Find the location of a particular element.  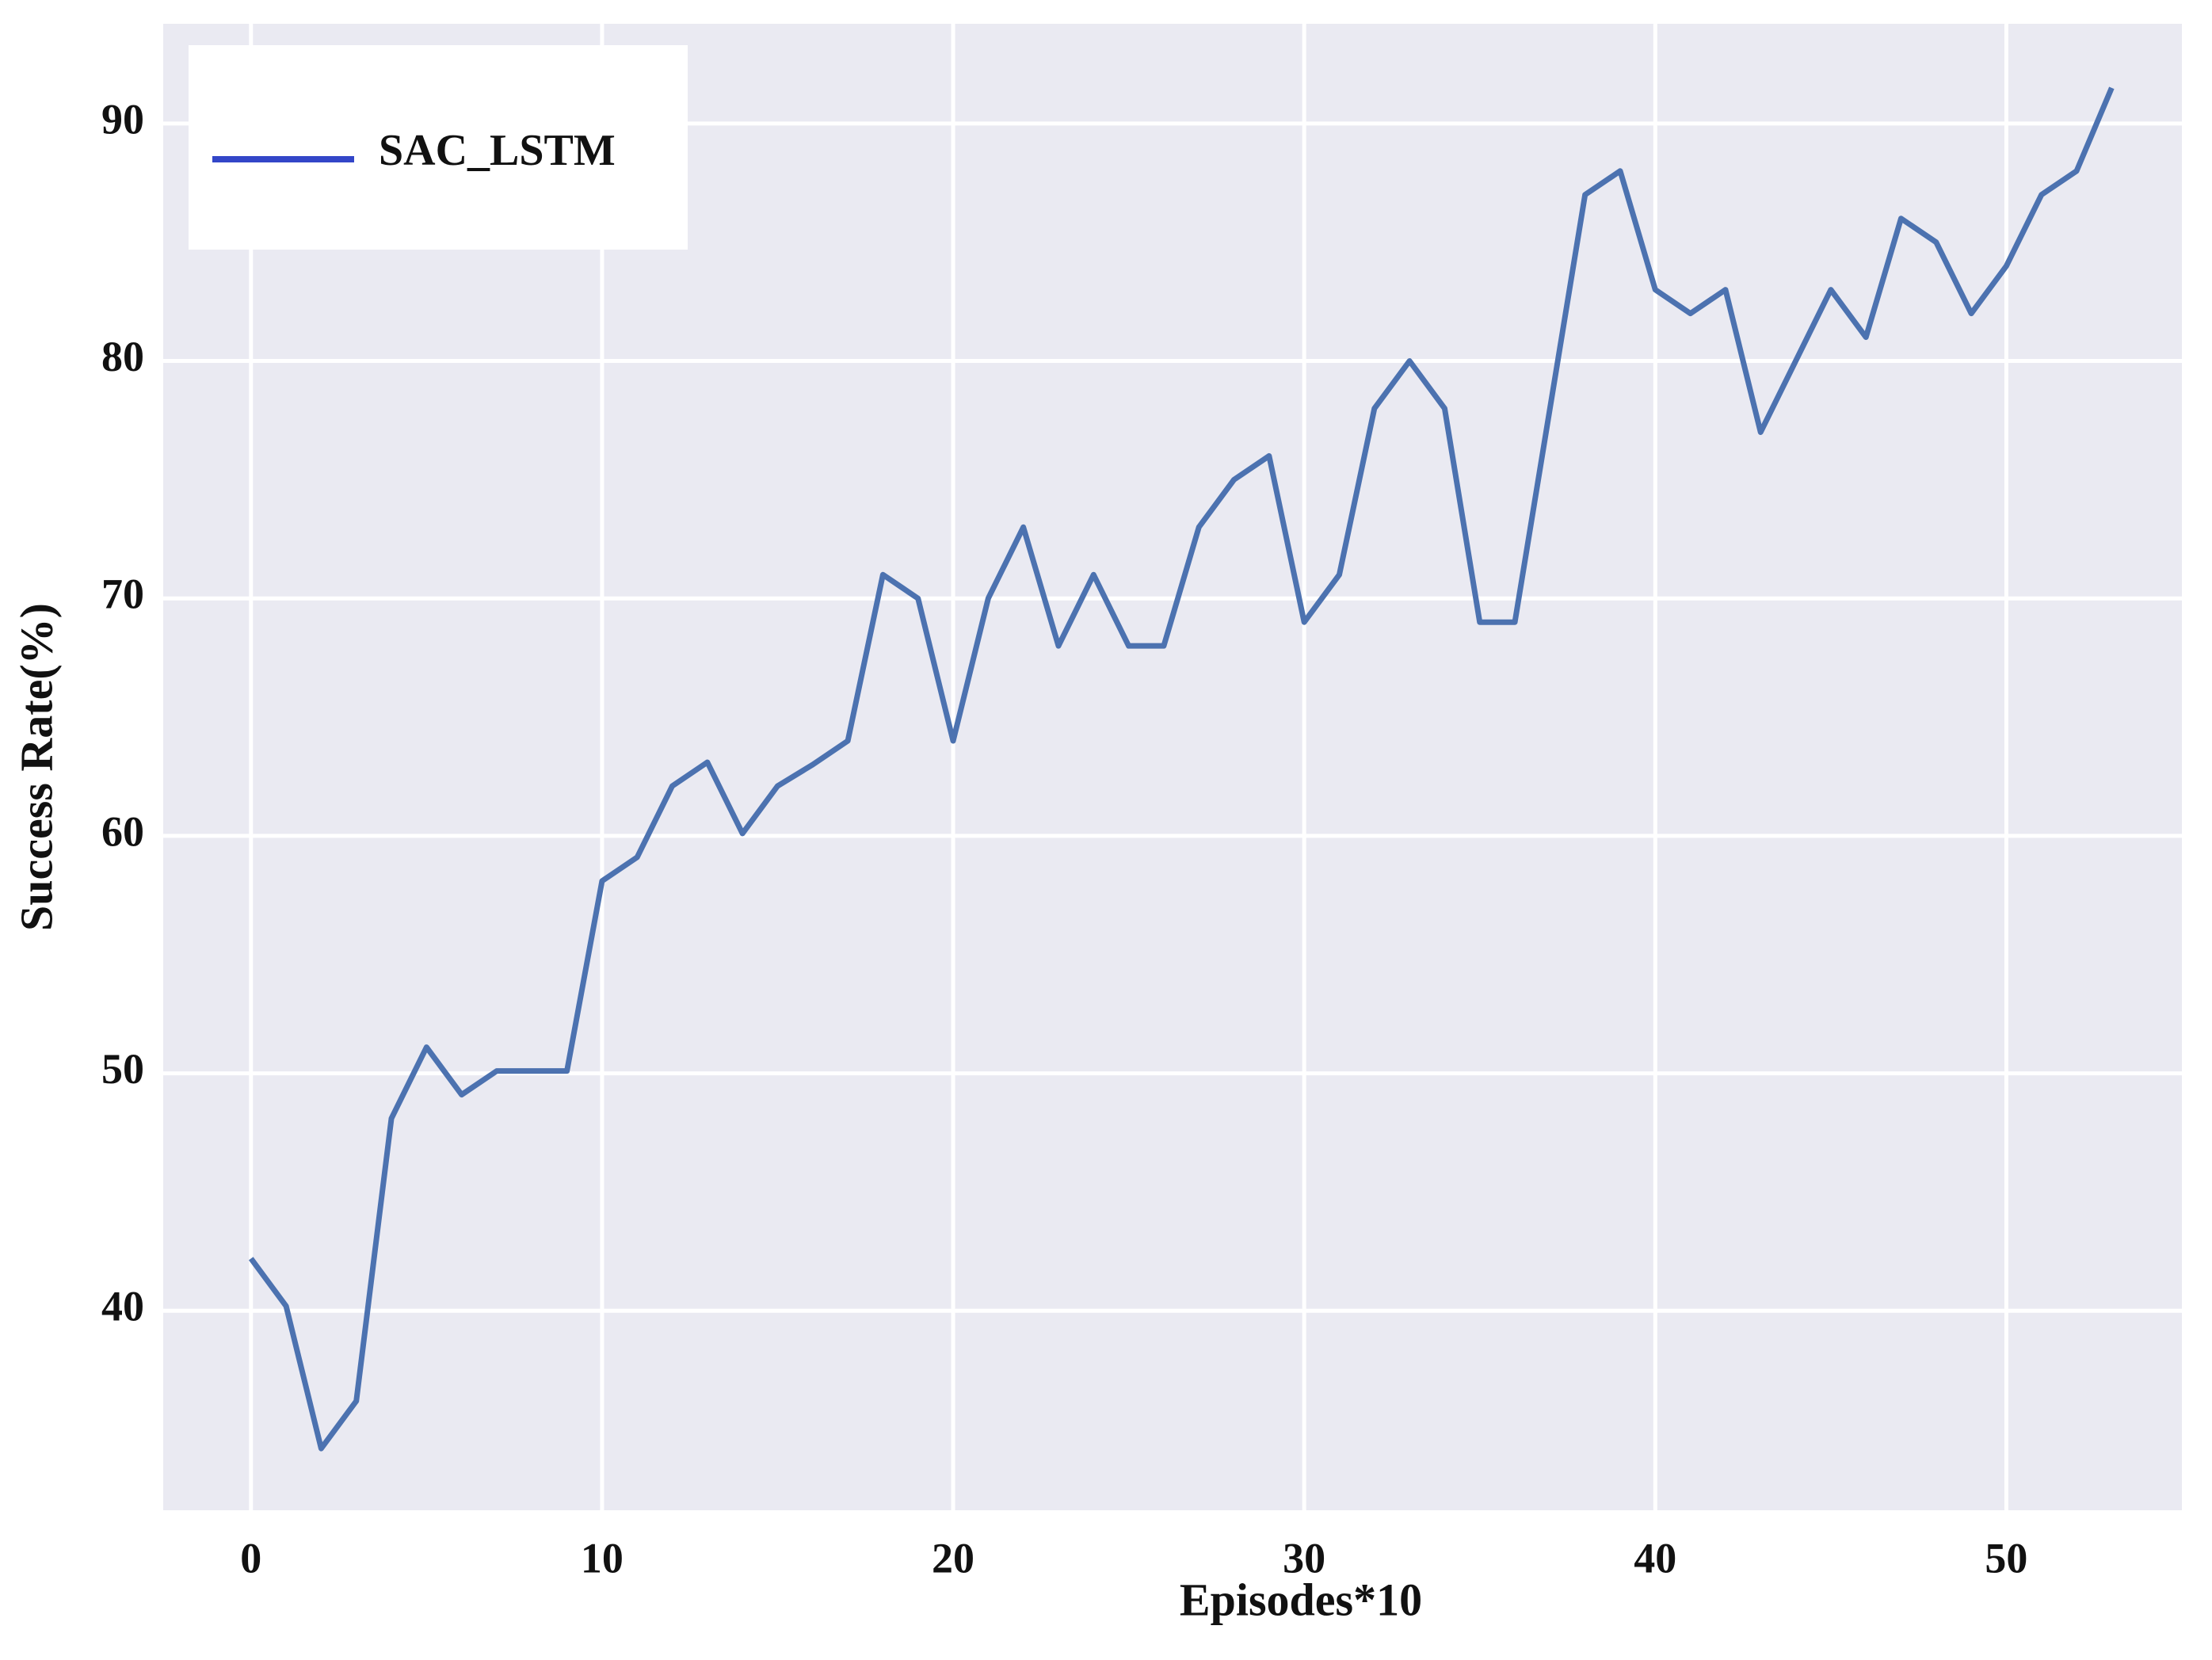

x-tick-label: 0 is located at coordinates (250, 1558).